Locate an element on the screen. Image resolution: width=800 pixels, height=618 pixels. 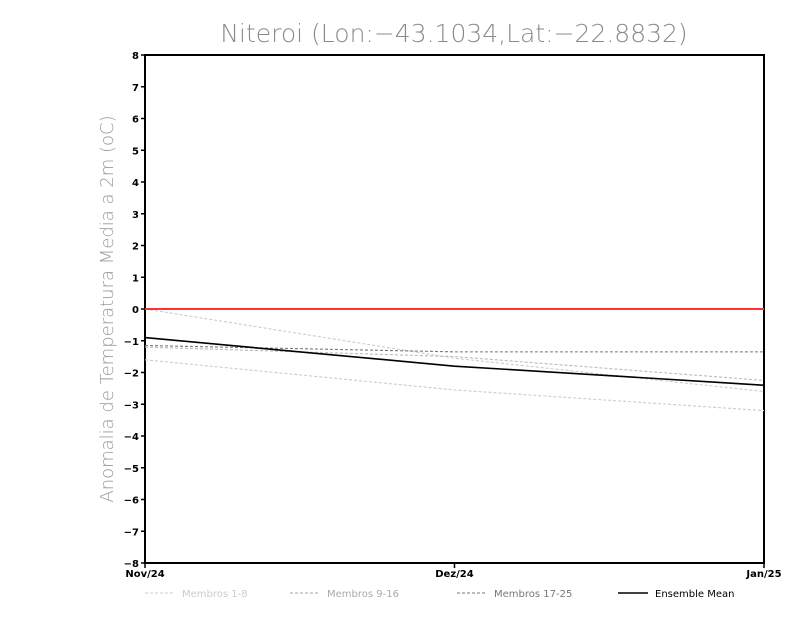
legend-label: Membros 9-16 is located at coordinates (363, 594).